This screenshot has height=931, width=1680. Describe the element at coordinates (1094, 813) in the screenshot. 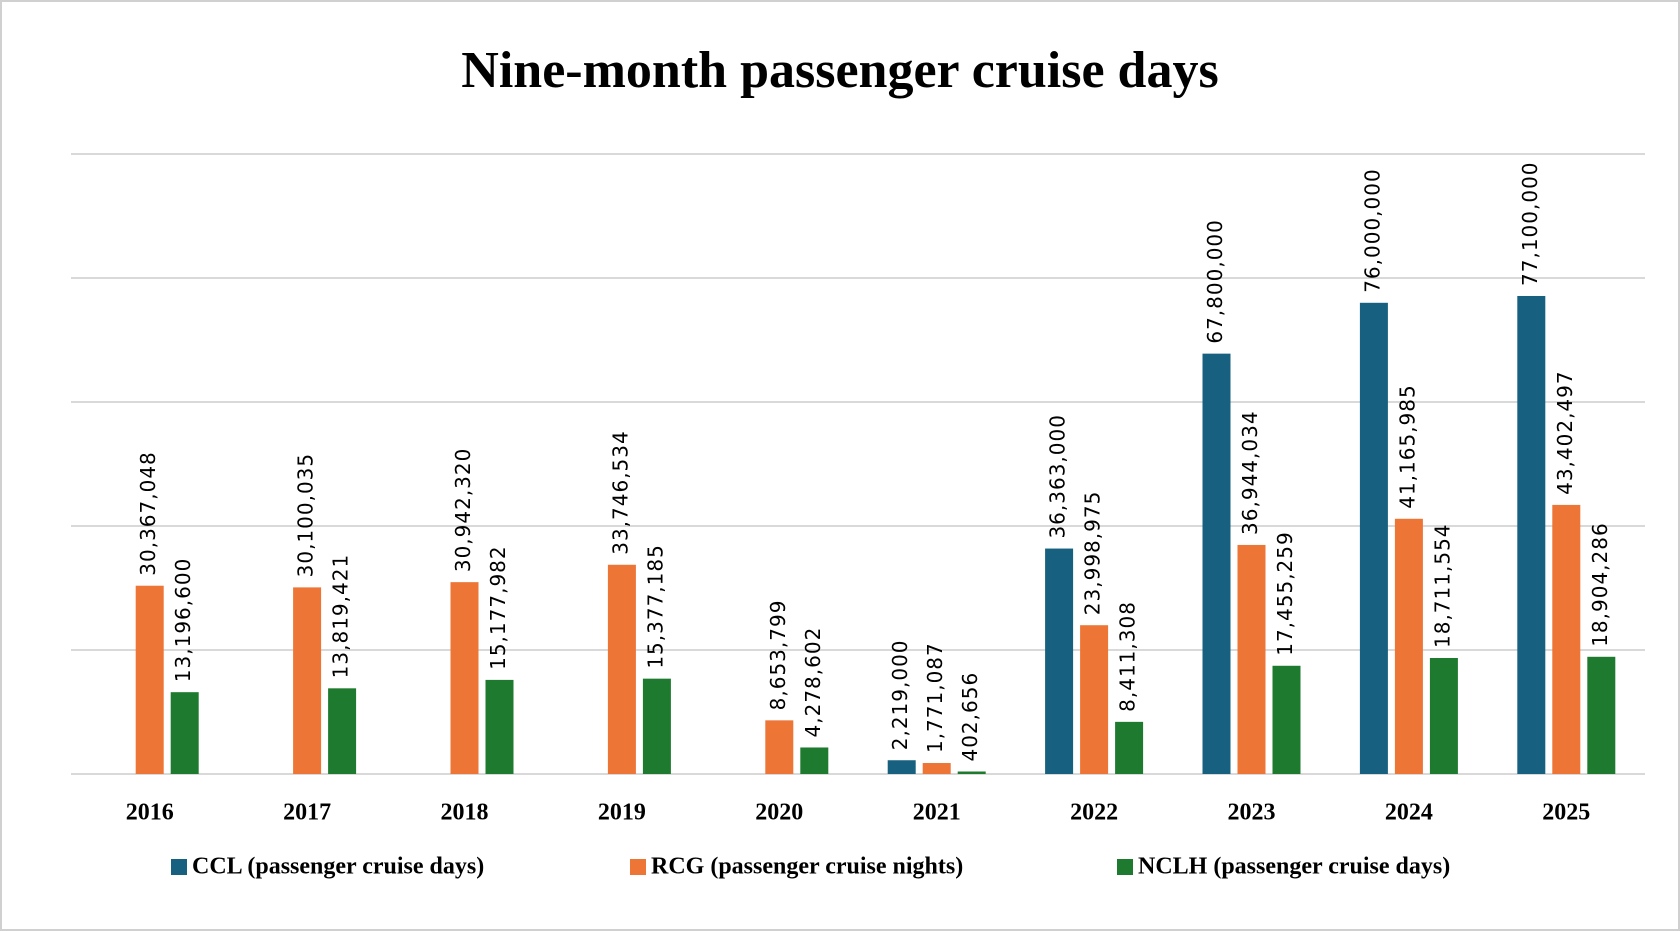

I see `x-tick-label: 2022` at that location.